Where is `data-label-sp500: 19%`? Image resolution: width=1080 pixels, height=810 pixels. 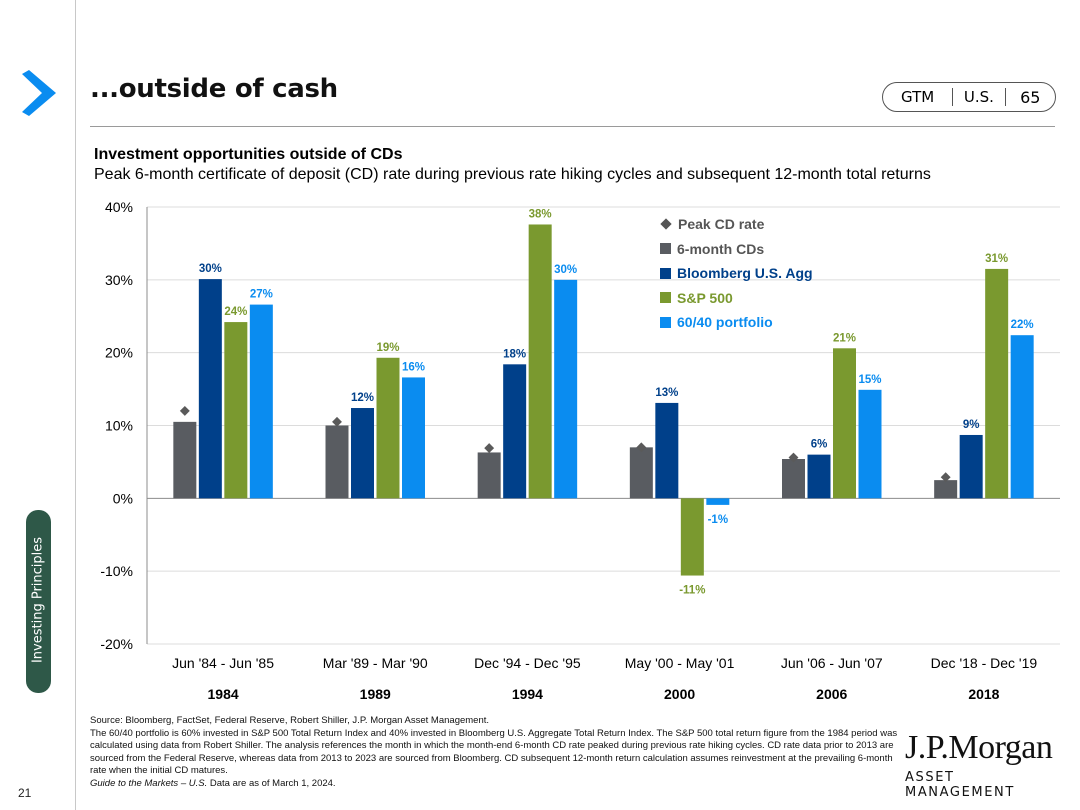 data-label-sp500: 19% is located at coordinates (387, 348).